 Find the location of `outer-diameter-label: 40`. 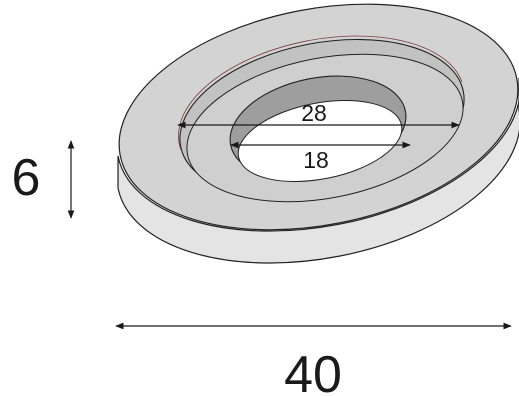

outer-diameter-label: 40 is located at coordinates (313, 371).